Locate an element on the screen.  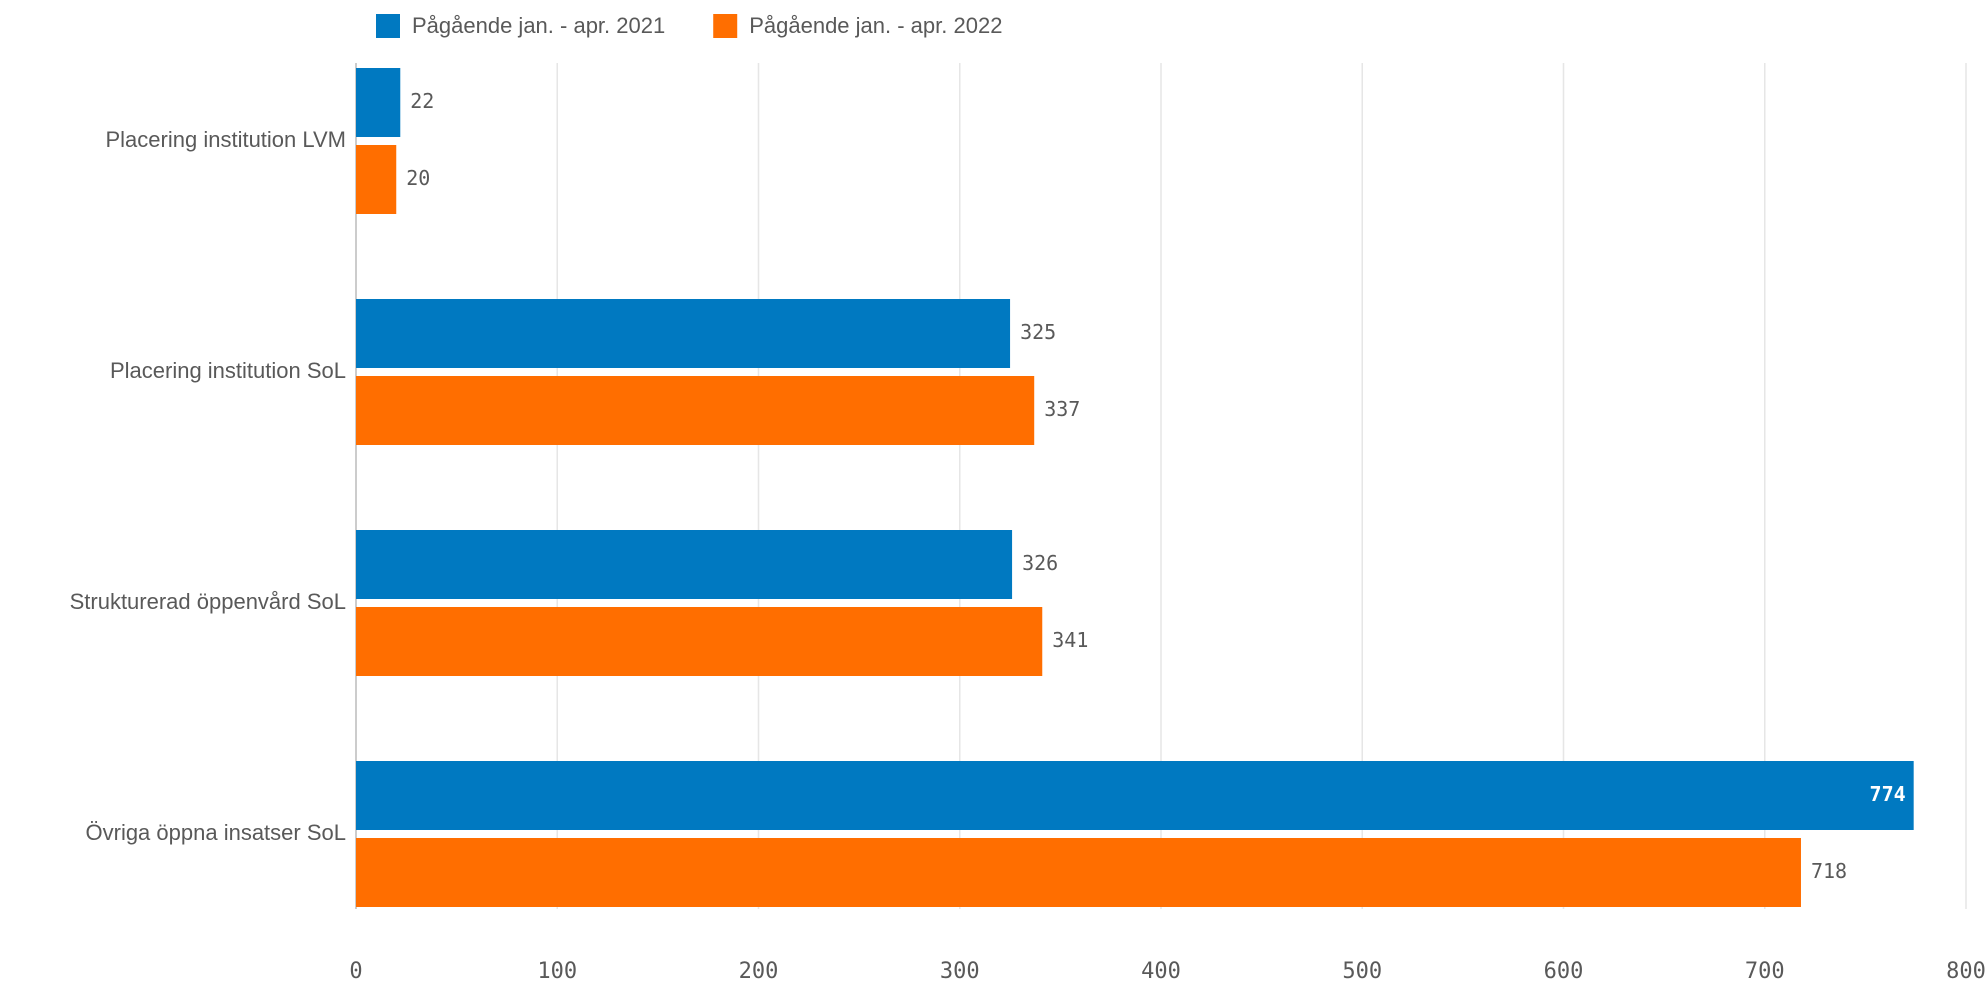
value-label: 22 is located at coordinates (422, 101).